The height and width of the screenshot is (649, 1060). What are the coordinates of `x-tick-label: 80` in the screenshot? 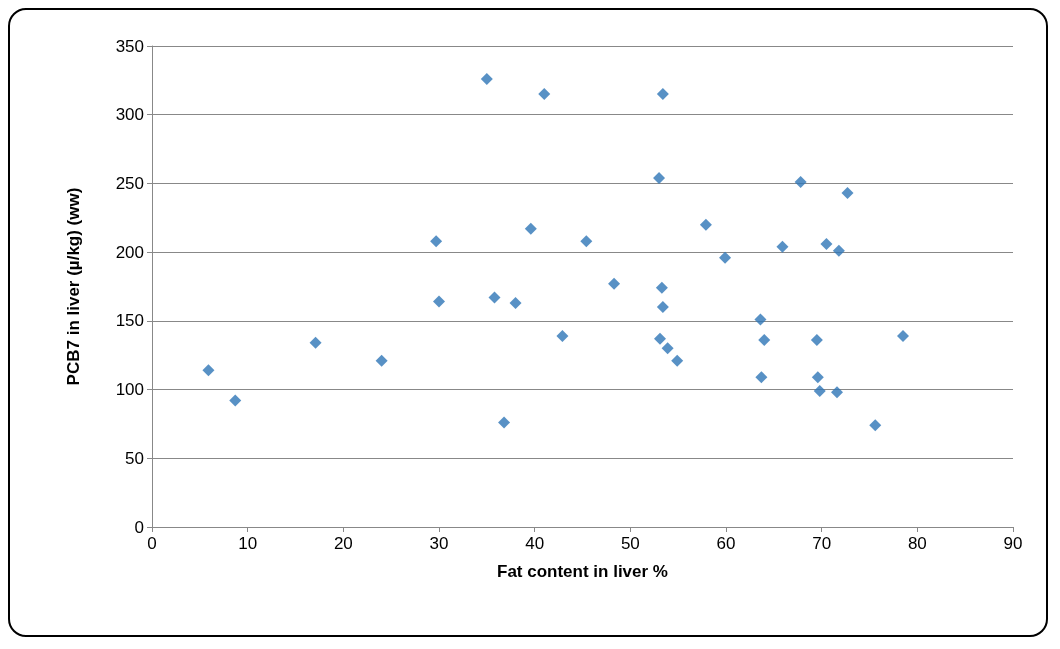 It's located at (917, 543).